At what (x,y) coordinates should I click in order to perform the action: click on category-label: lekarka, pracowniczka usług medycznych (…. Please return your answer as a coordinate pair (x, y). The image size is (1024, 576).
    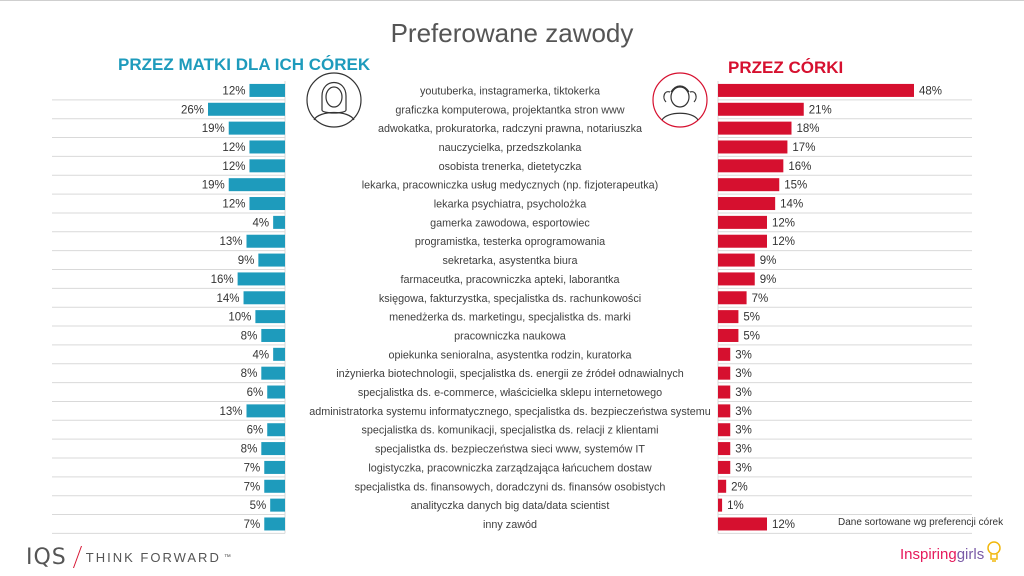
    Looking at the image, I should click on (510, 186).